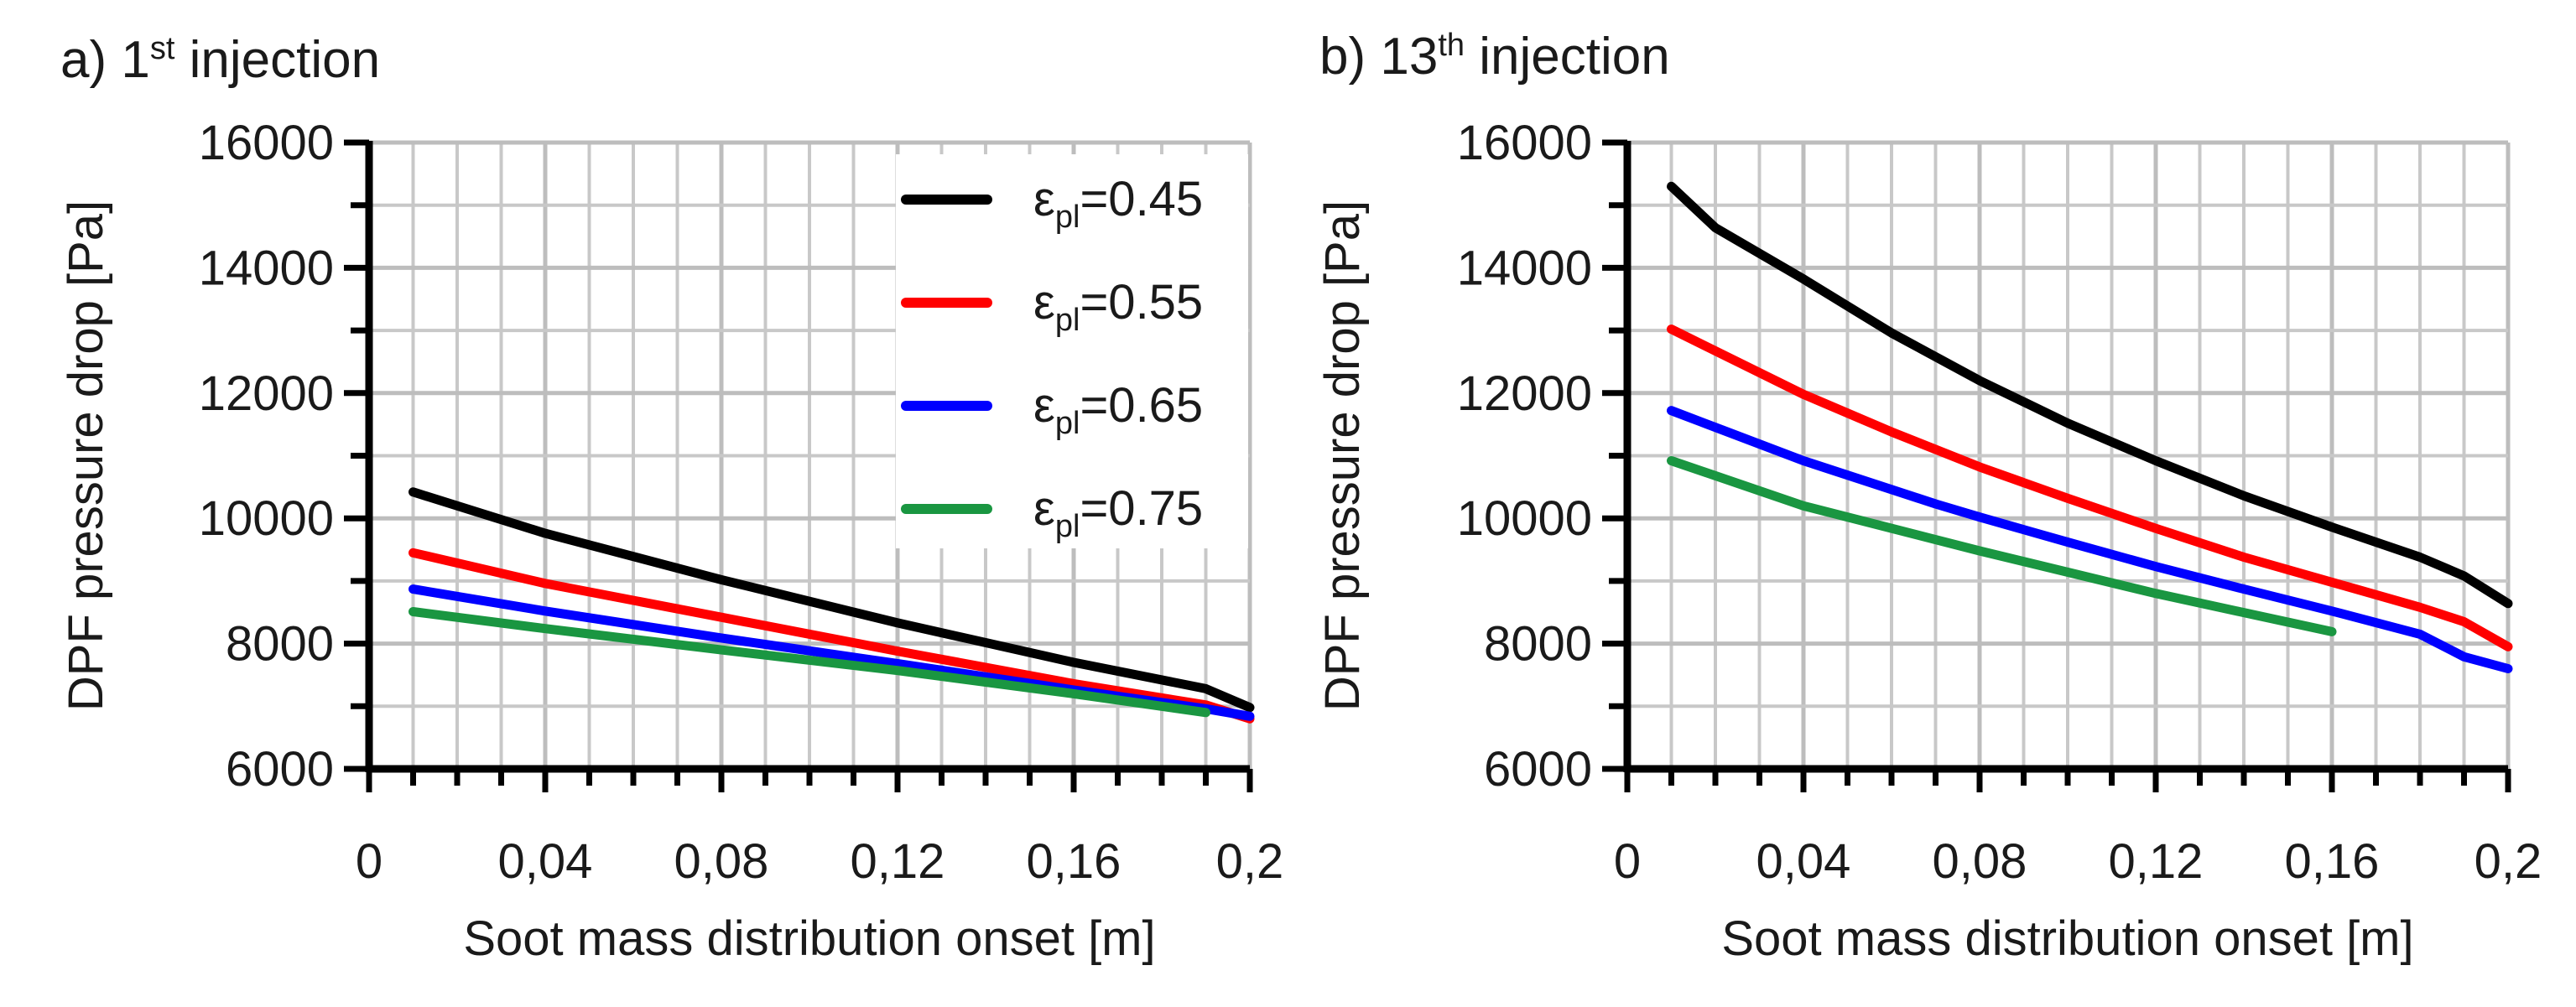 Image resolution: width=2576 pixels, height=1007 pixels. I want to click on legend-label: εpl=0.65, so click(1118, 409).